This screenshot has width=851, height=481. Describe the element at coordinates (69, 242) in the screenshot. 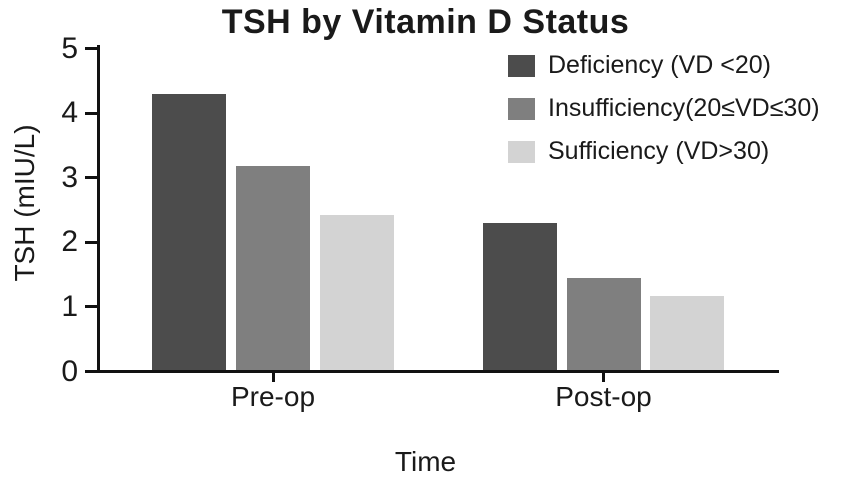

I see `y-tick-label: 2` at that location.